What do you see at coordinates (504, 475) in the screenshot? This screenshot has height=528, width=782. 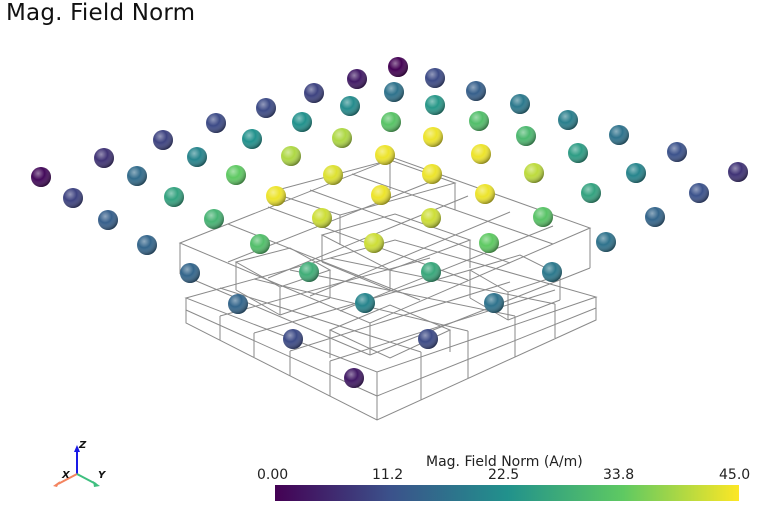 I see `colorbar-tick-2: 22.5` at bounding box center [504, 475].